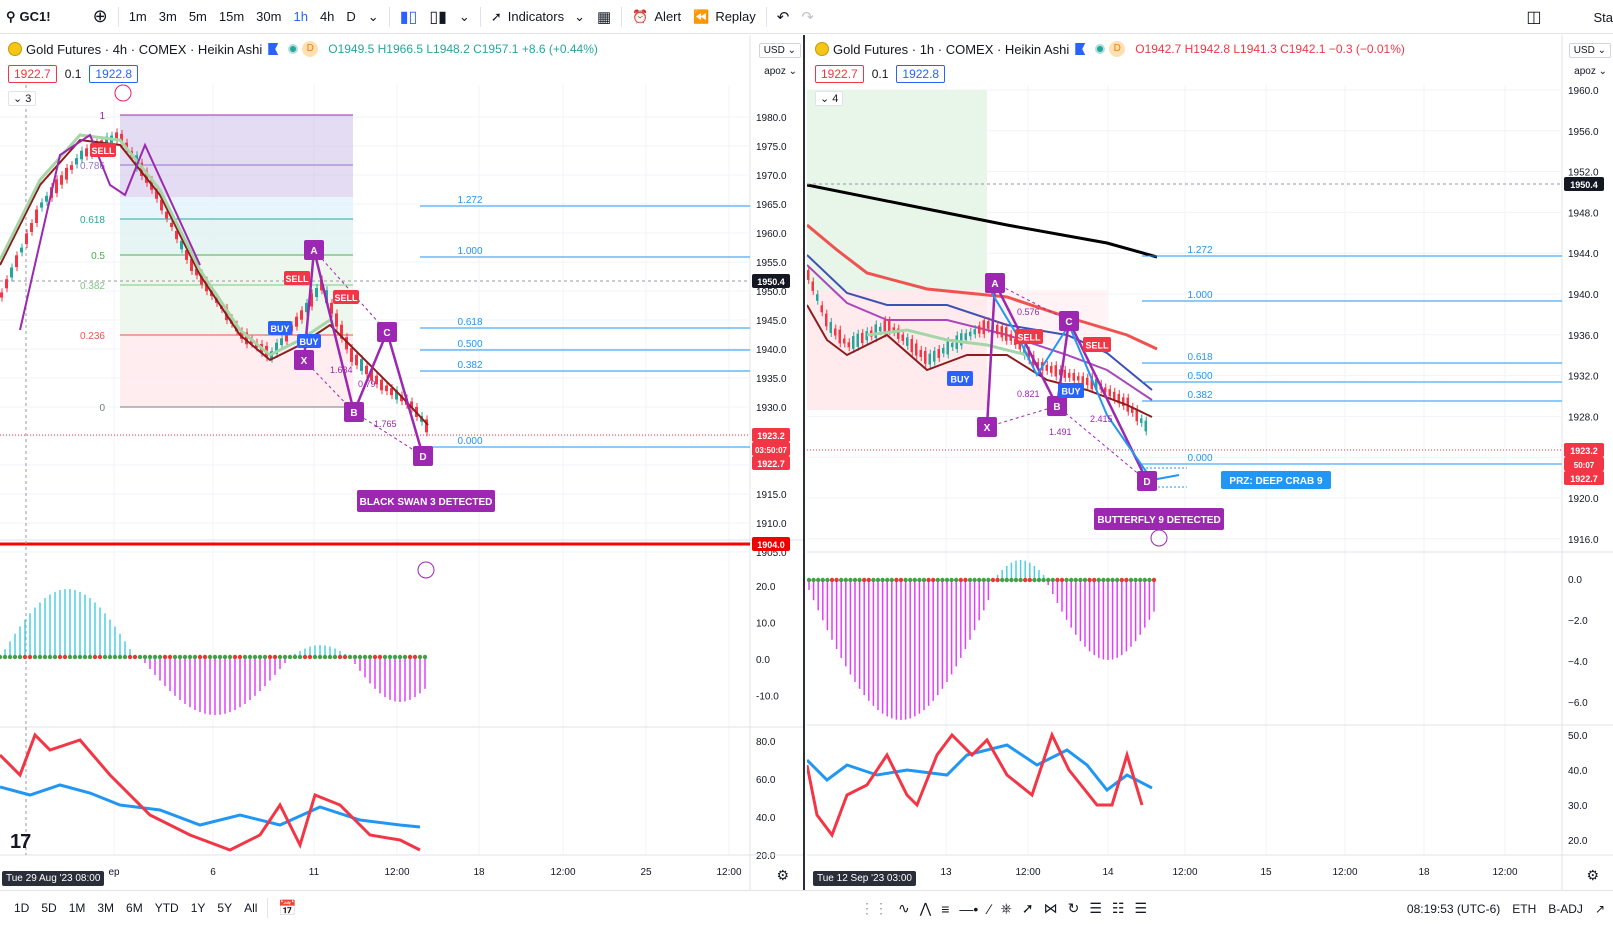 The width and height of the screenshot is (1613, 925). I want to click on range-3m: 3M, so click(106, 908).